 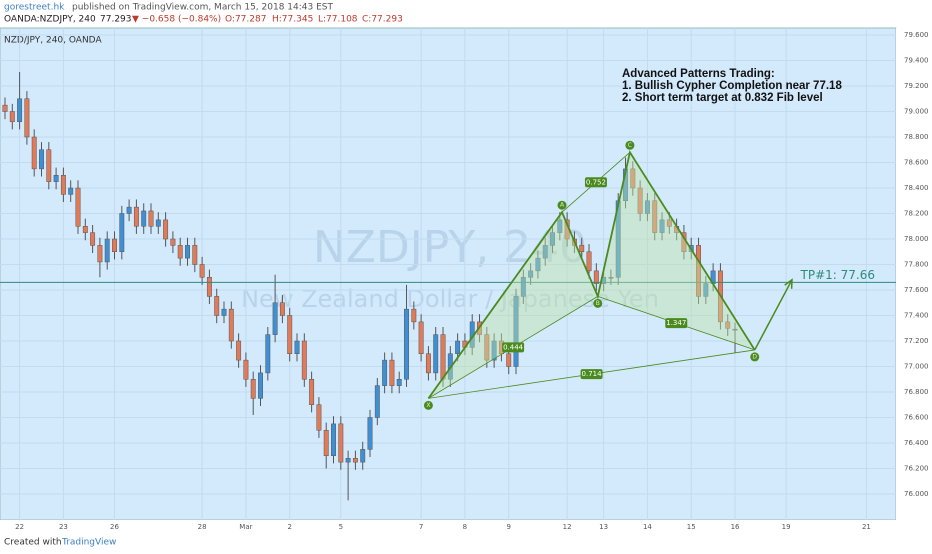 What do you see at coordinates (63, 527) in the screenshot?
I see `x-tick-label: 23` at bounding box center [63, 527].